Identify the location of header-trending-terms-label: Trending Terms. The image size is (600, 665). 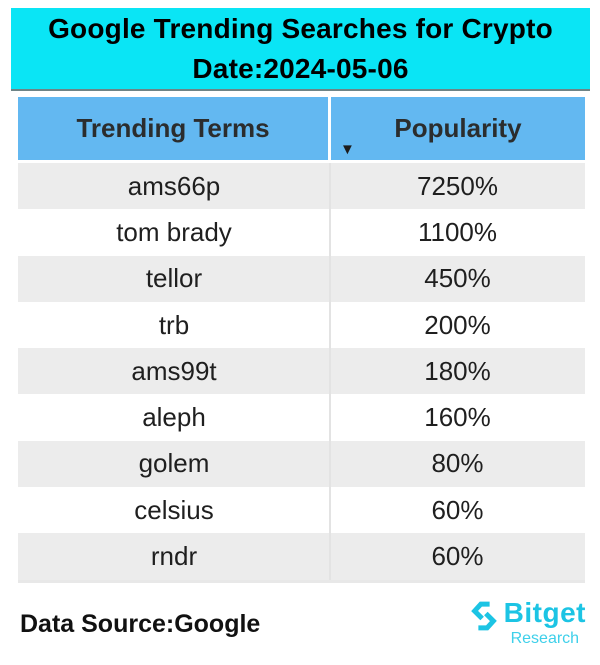
(173, 128).